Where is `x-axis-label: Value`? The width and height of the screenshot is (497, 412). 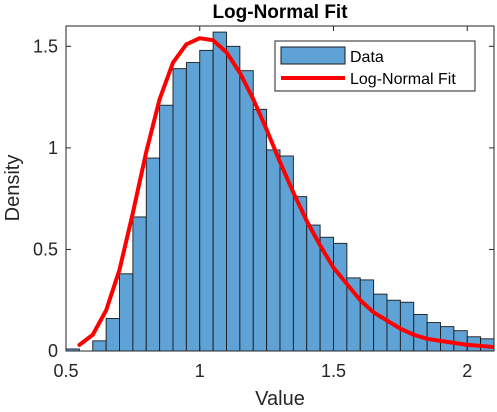 x-axis-label: Value is located at coordinates (280, 397).